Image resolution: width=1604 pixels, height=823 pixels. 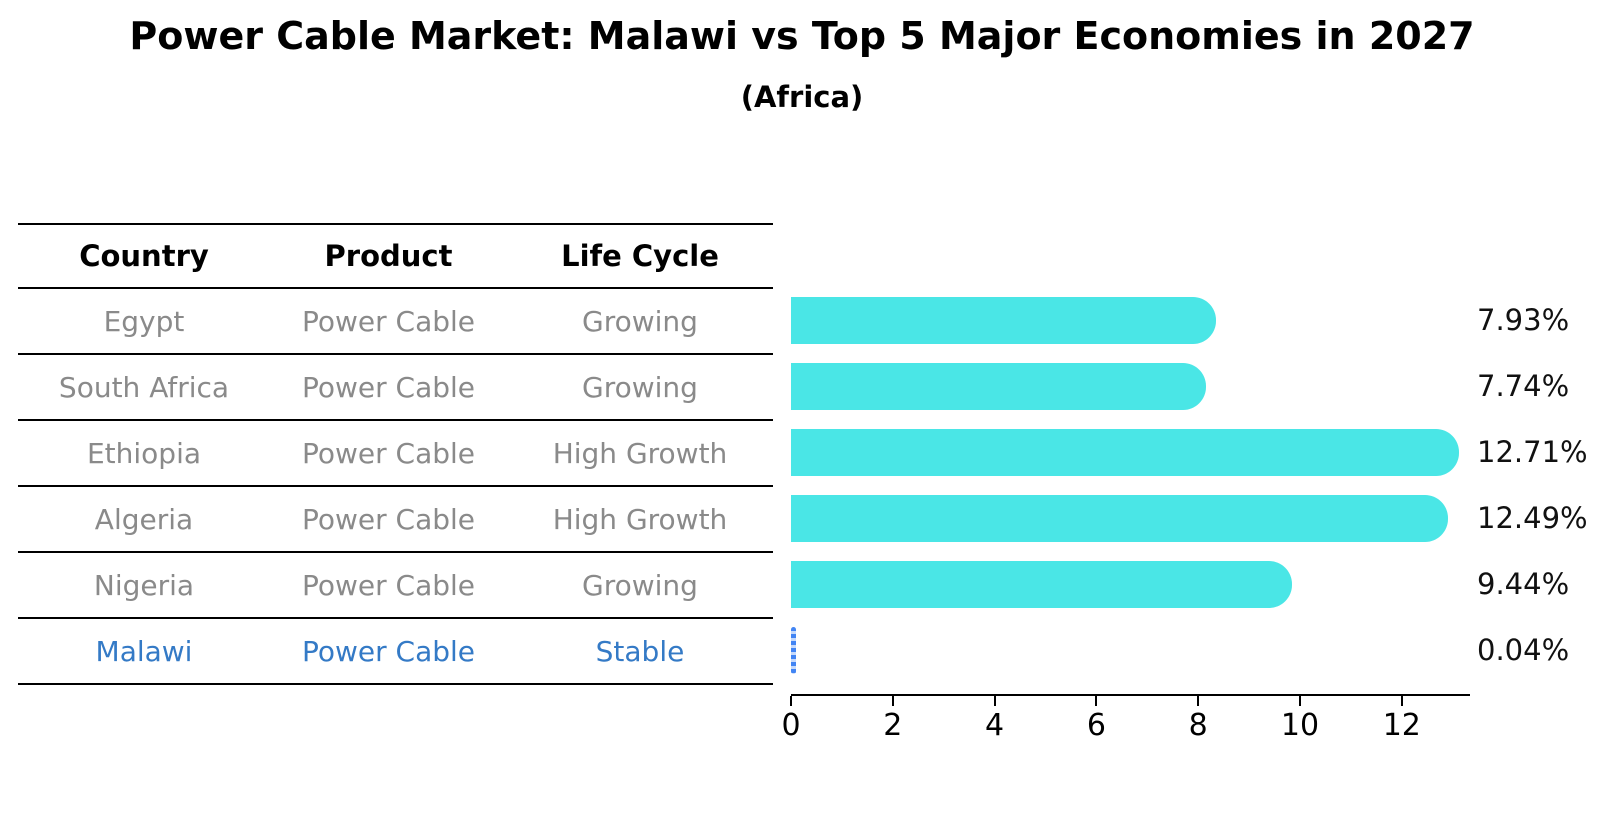 What do you see at coordinates (995, 725) in the screenshot?
I see `tick-label: 4` at bounding box center [995, 725].